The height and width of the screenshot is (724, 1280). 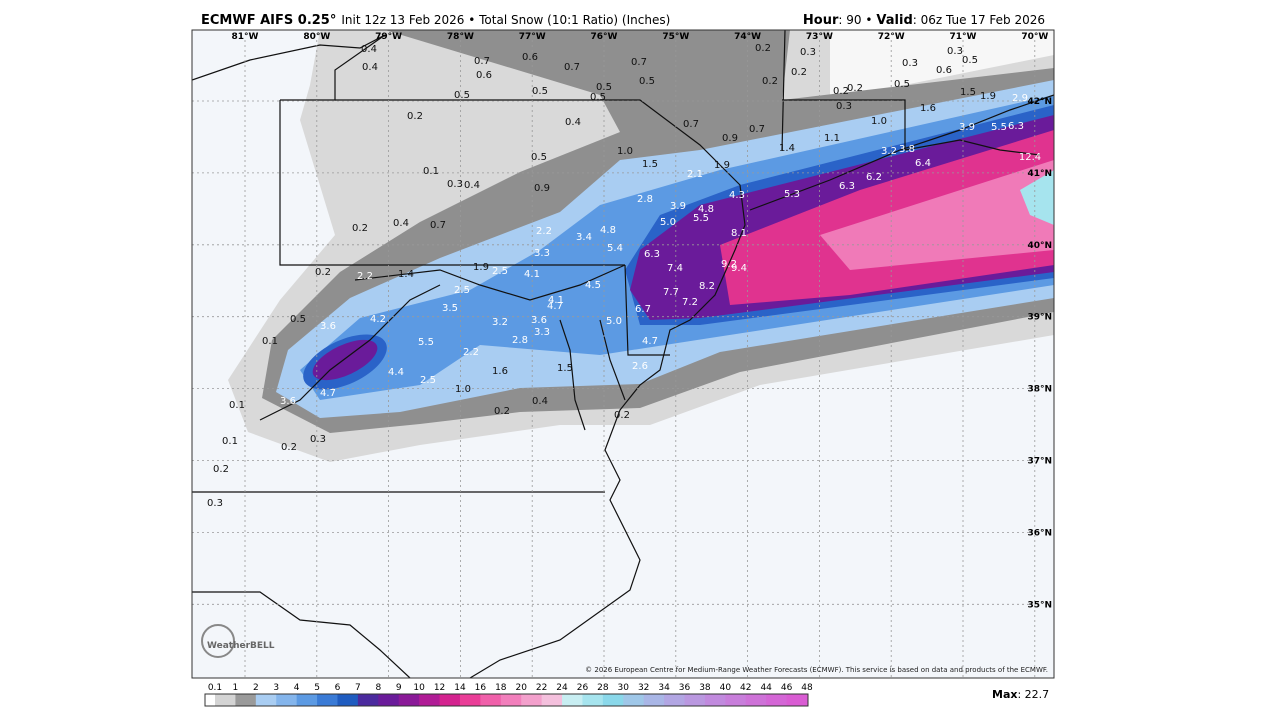 I want to click on latitude-label: 35°N, so click(x=1039, y=605).